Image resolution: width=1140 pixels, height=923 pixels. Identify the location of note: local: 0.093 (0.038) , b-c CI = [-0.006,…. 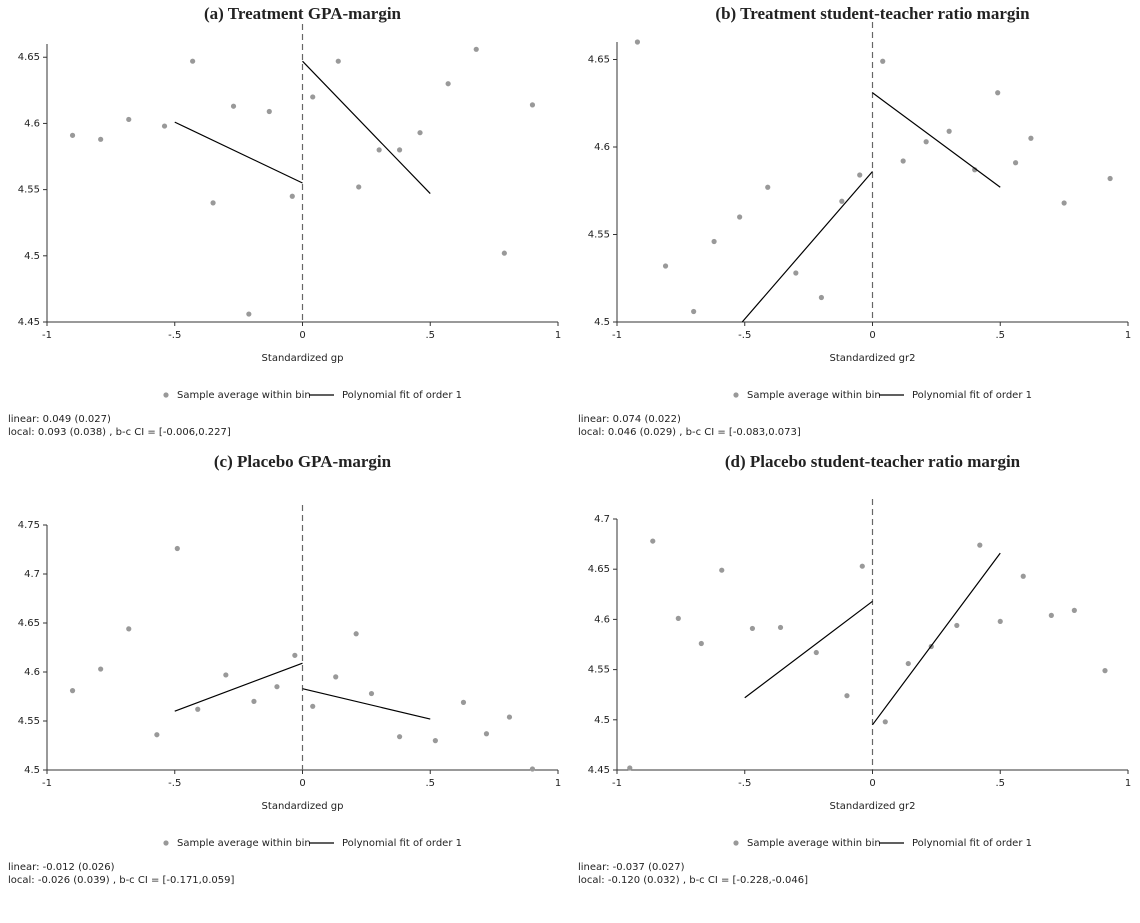
(119, 432).